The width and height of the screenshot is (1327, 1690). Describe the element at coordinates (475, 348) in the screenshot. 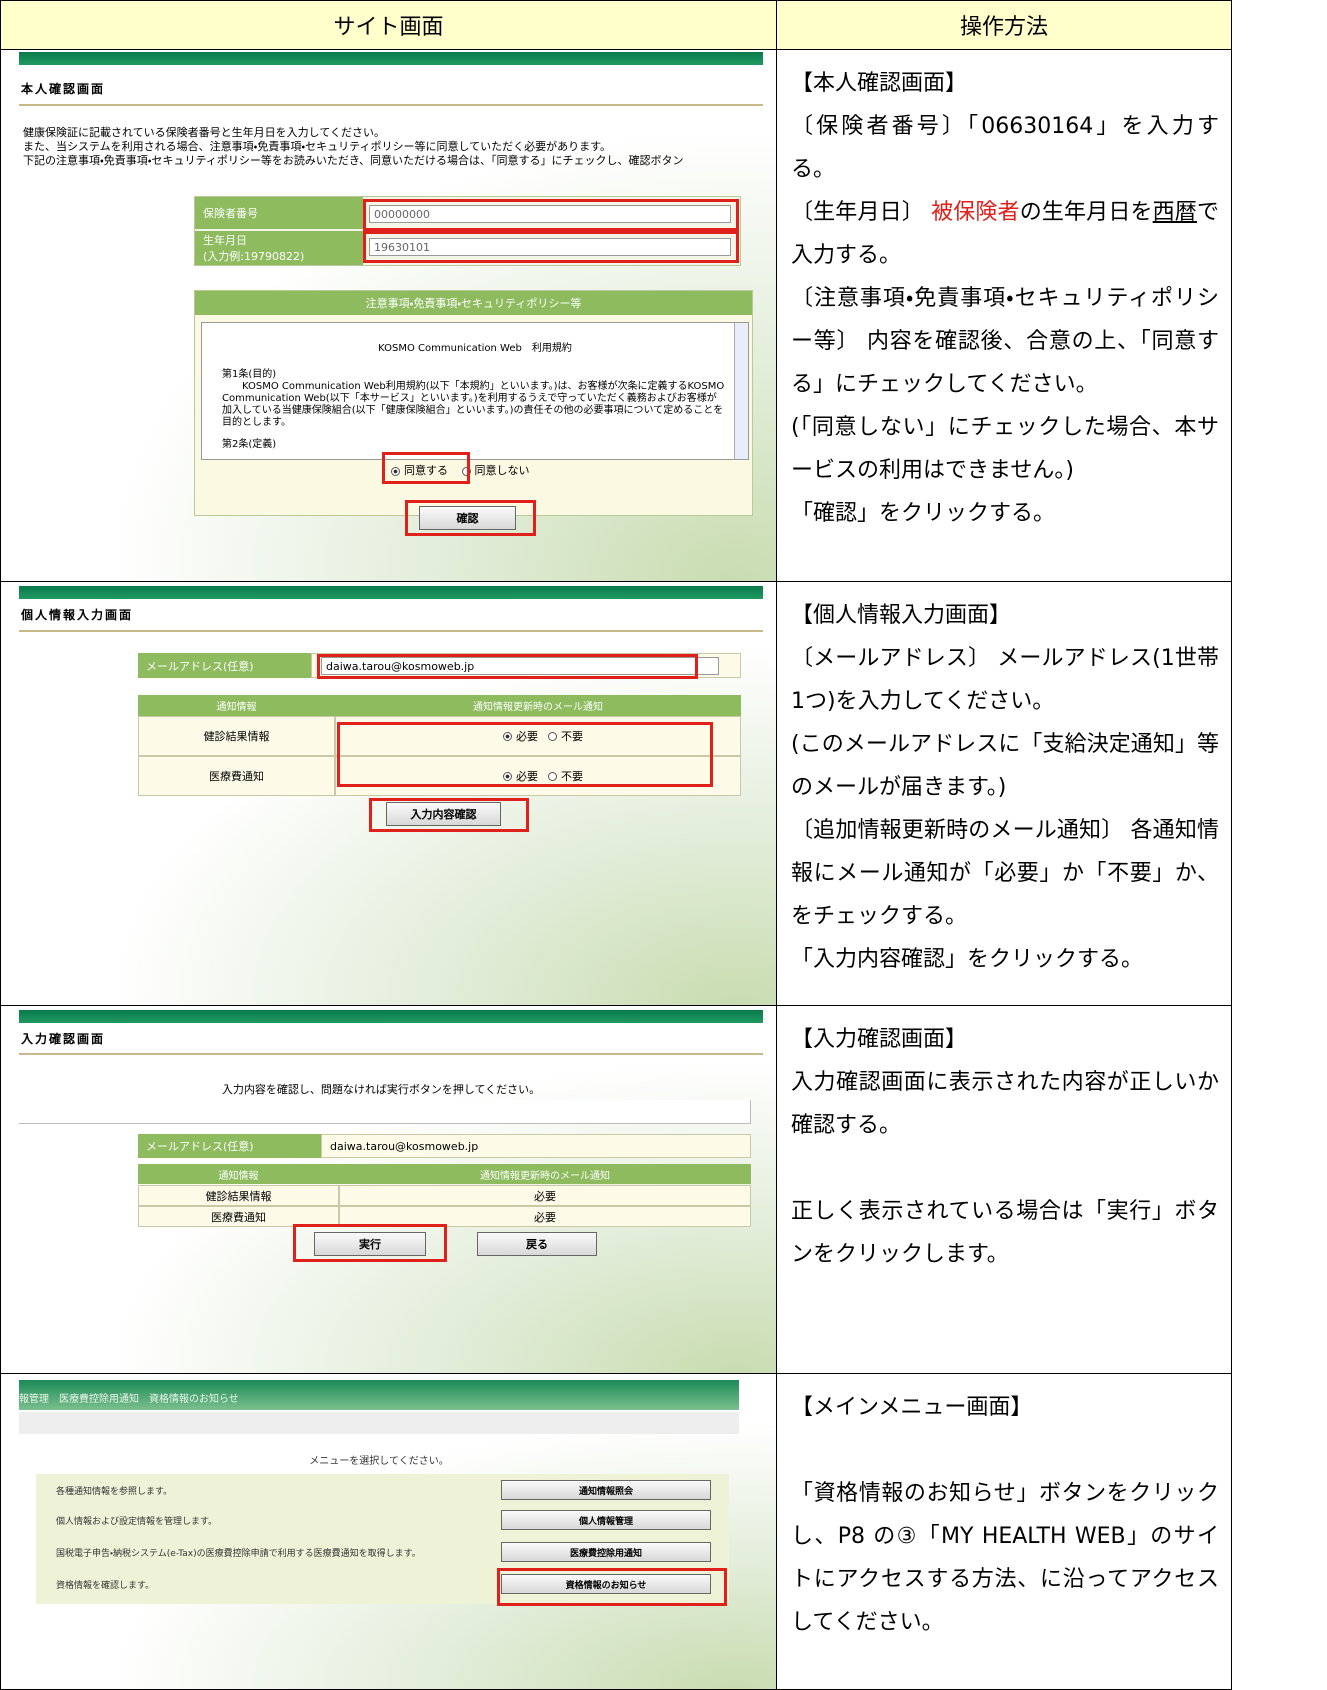

I see `terms-title: KOSMO Communication Web 利用規約` at that location.